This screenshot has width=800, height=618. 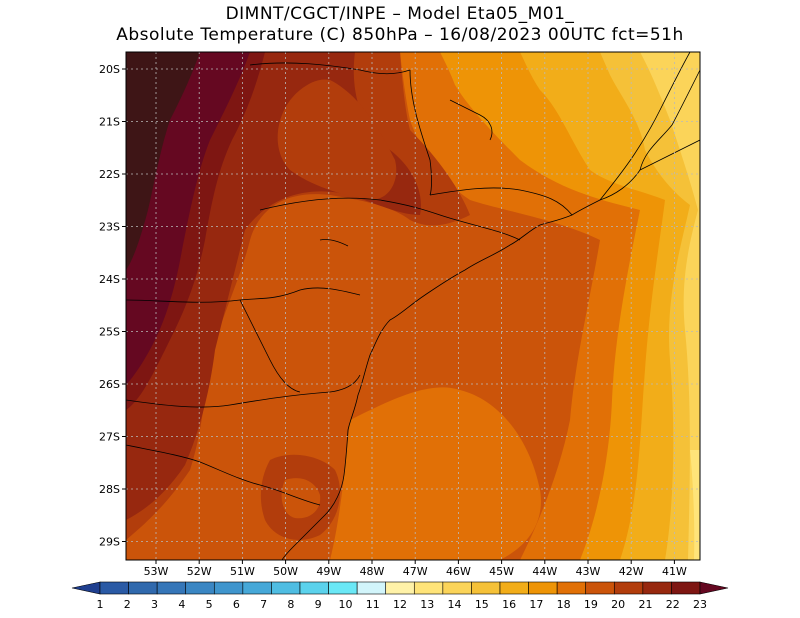 What do you see at coordinates (427, 604) in the screenshot?
I see `colorbar-label: 13` at bounding box center [427, 604].